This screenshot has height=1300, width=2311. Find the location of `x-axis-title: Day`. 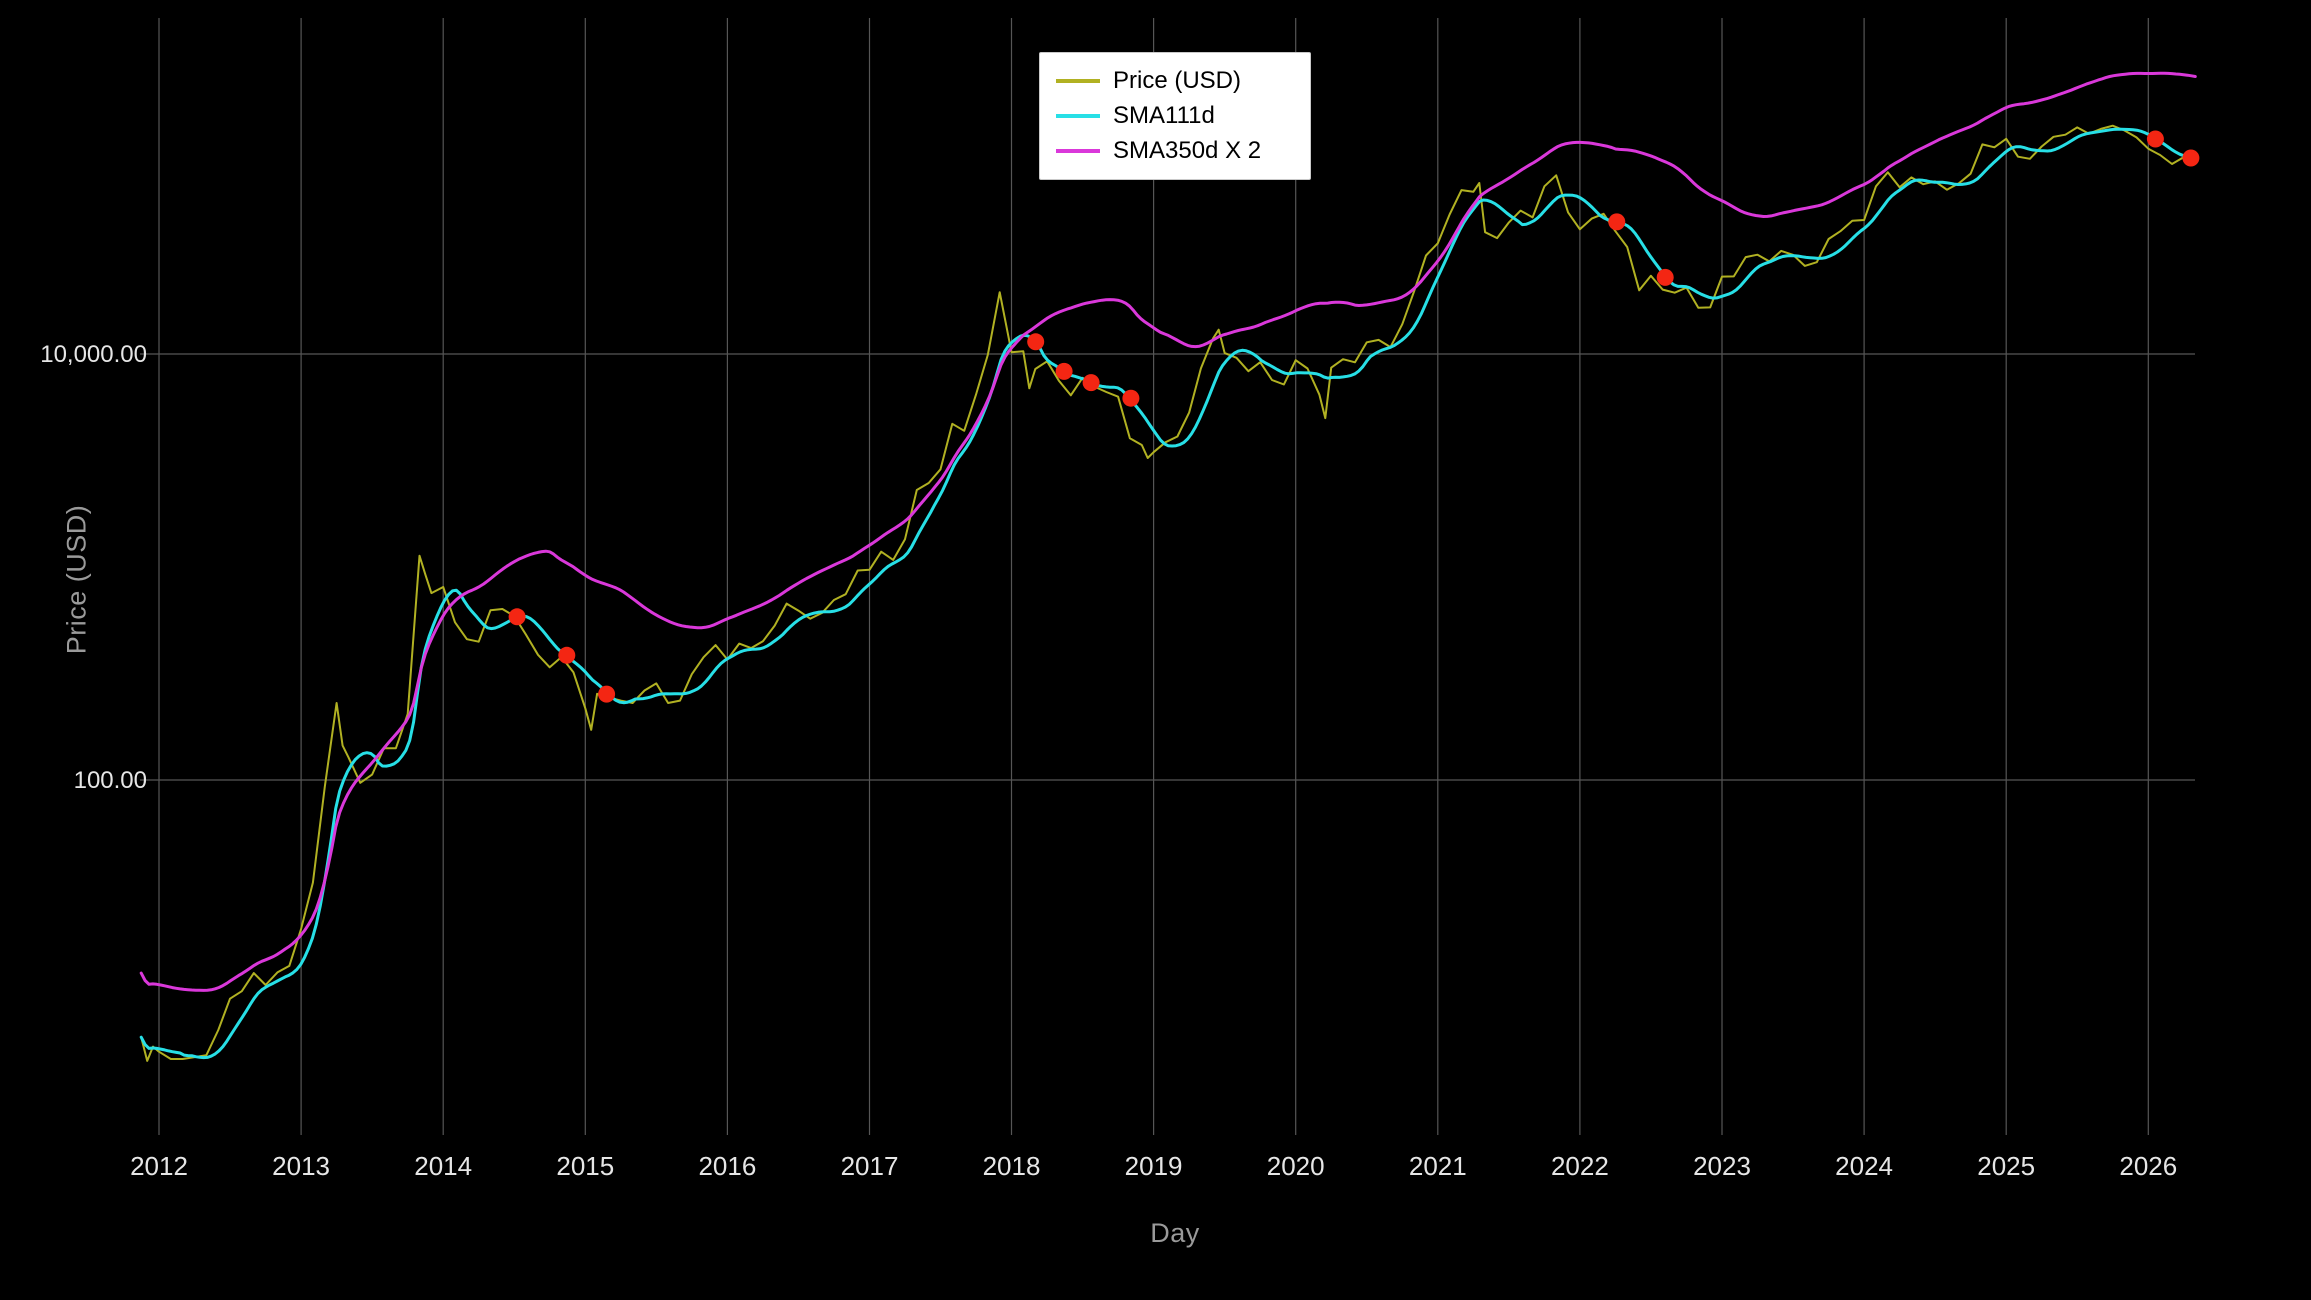

x-axis-title: Day is located at coordinates (1175, 1233).